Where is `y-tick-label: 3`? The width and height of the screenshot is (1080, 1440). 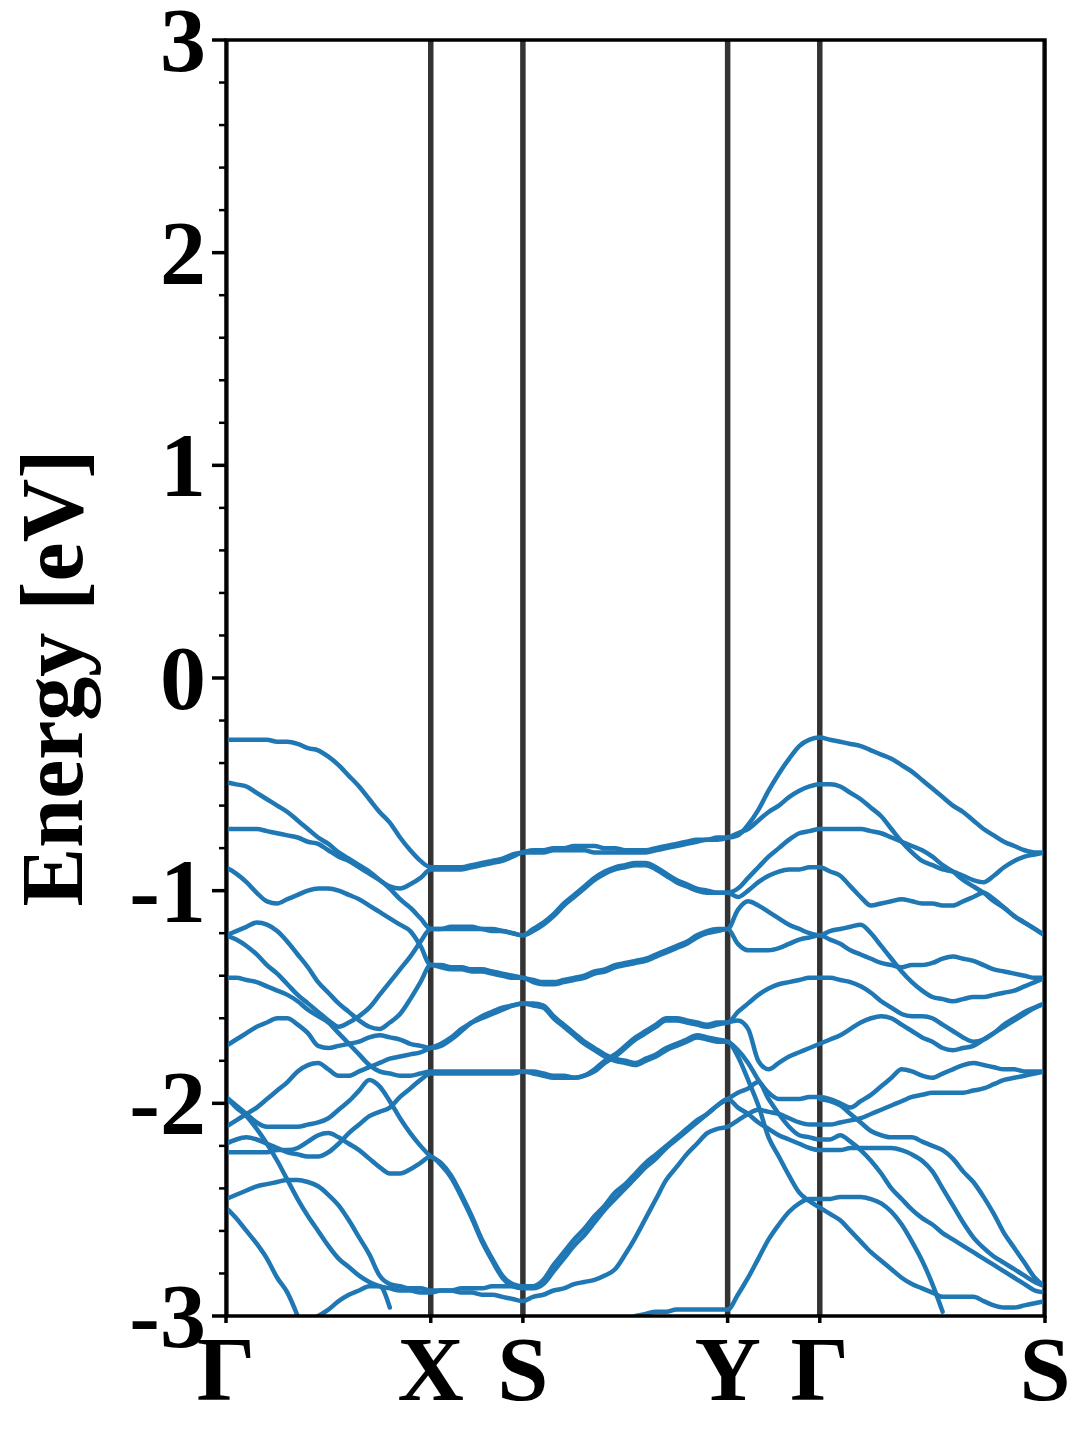 y-tick-label: 3 is located at coordinates (183, 45).